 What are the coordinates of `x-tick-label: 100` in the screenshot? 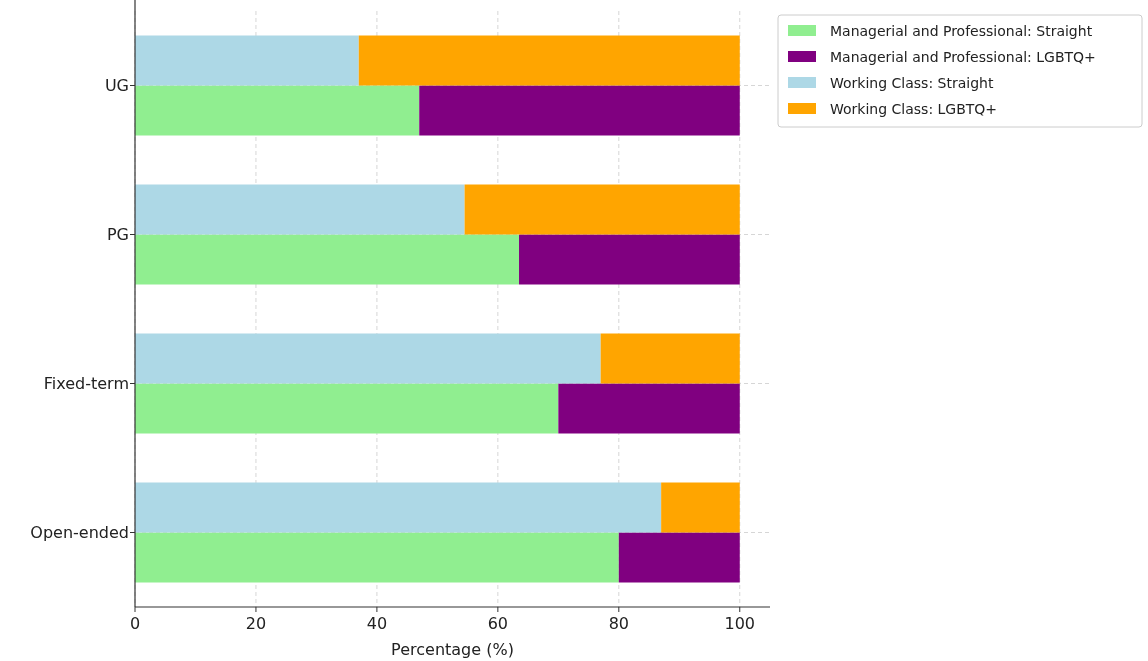 It's located at (740, 623).